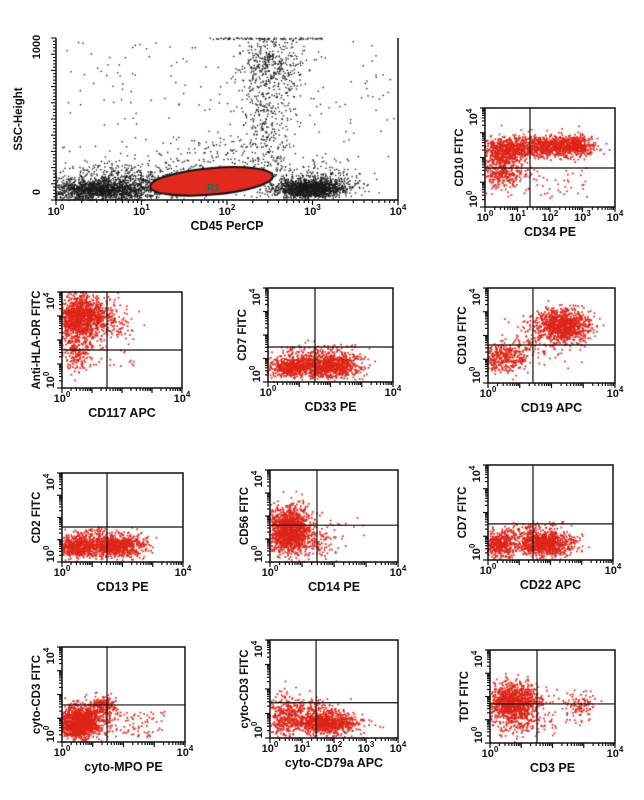  Describe the element at coordinates (227, 226) in the screenshot. I see `x-axis-label: CD45 PerCP` at that location.